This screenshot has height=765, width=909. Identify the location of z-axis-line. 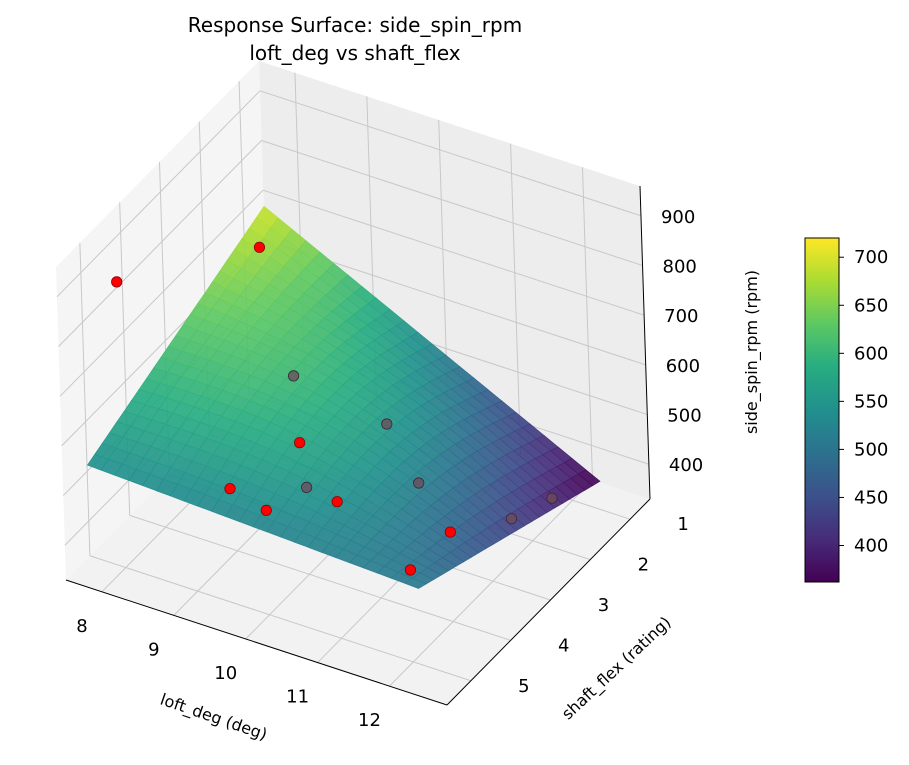
(645, 342).